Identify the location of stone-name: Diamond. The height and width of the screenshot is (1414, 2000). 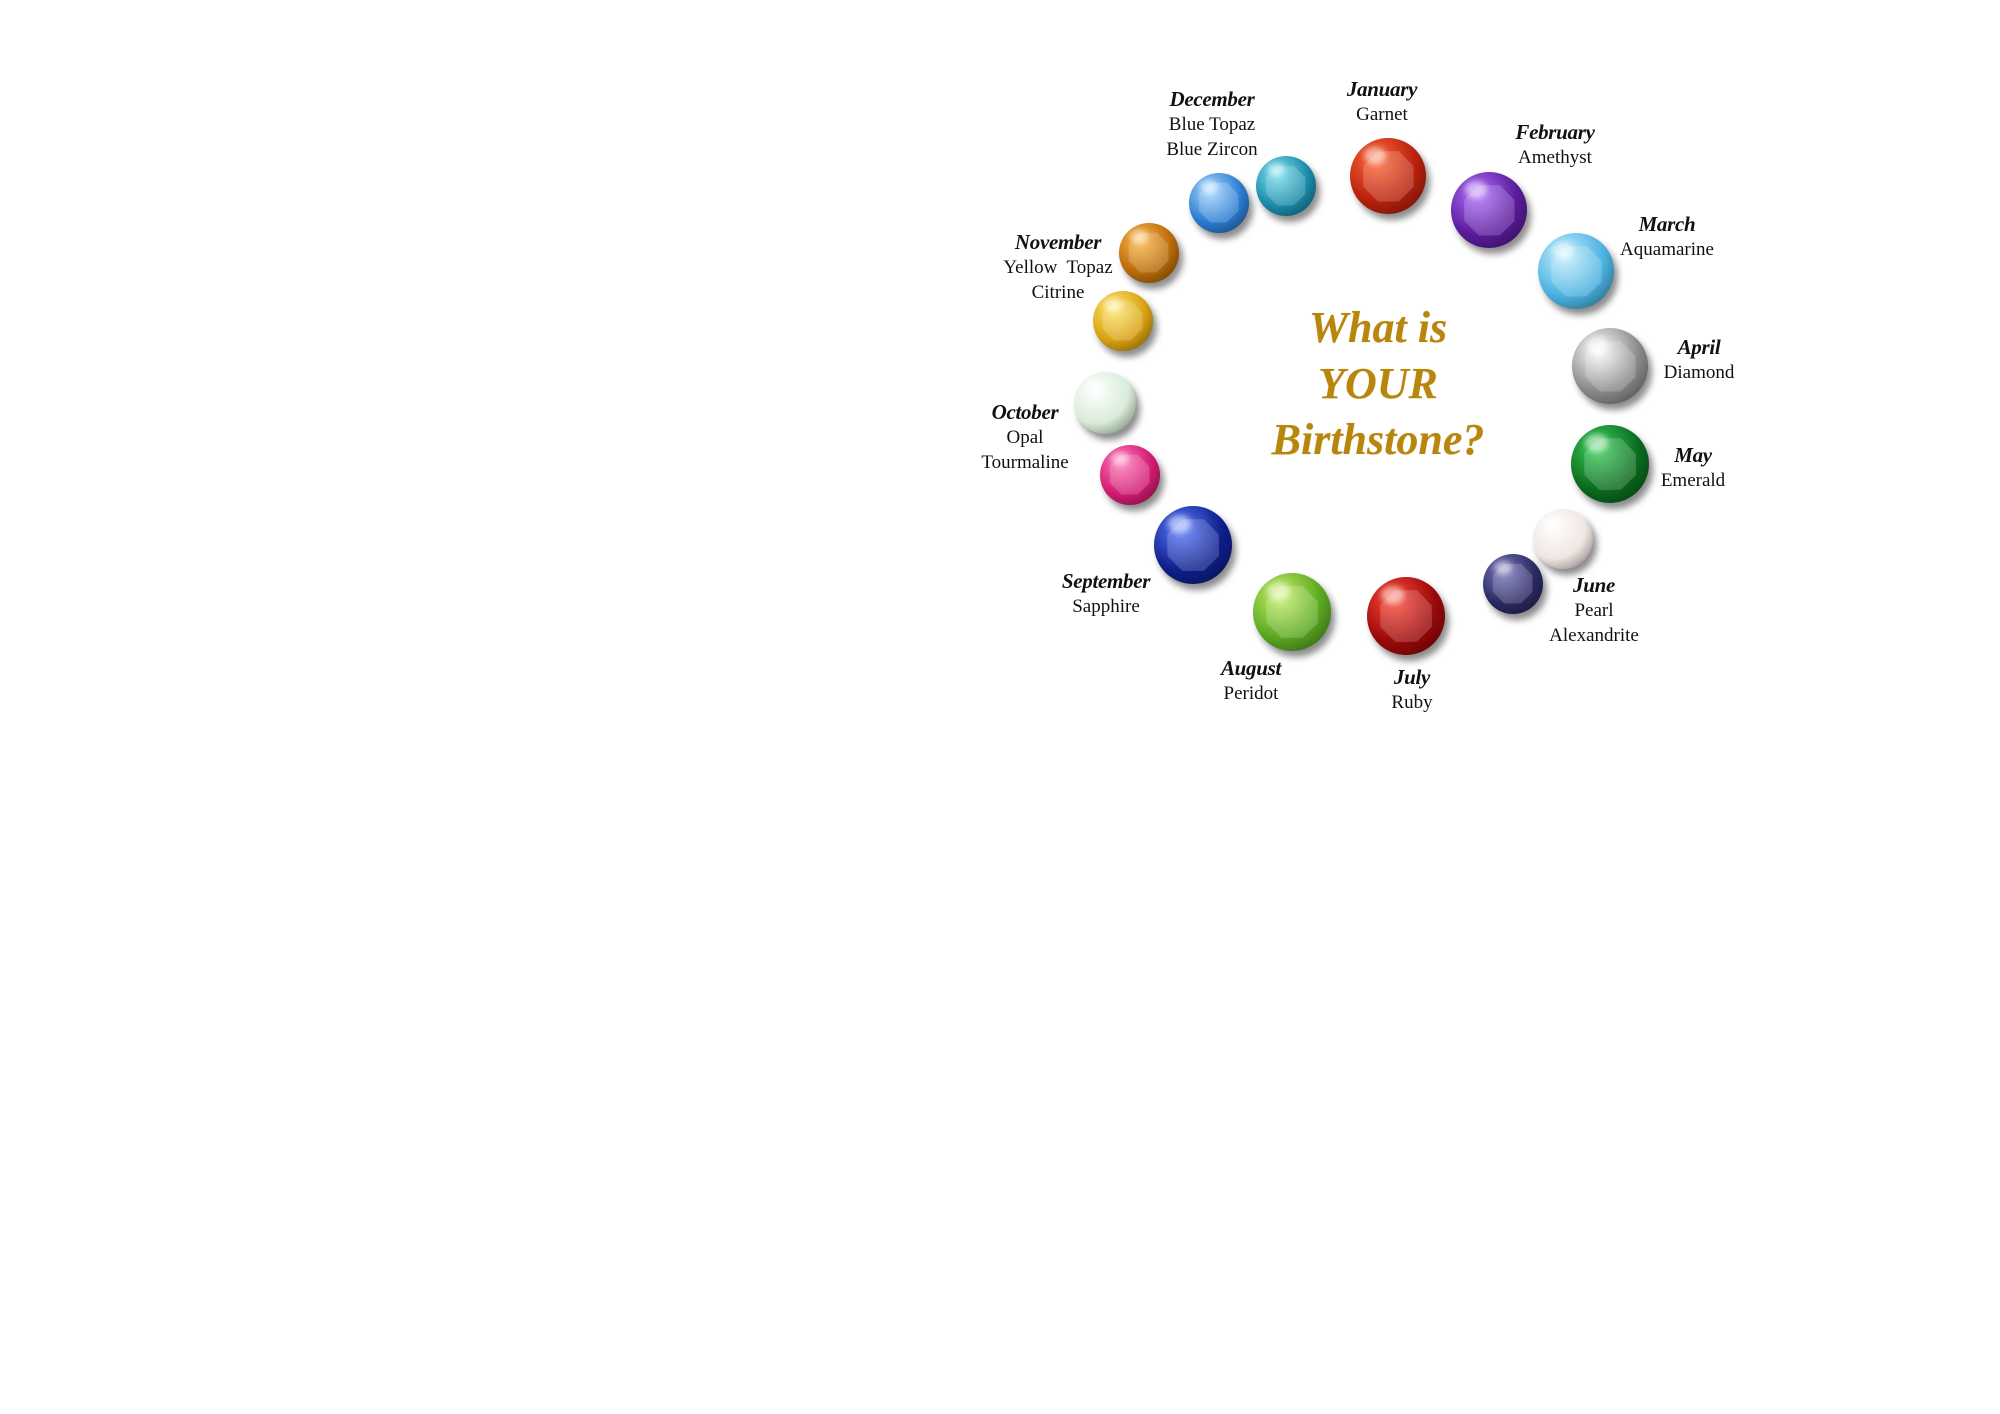
(1699, 372).